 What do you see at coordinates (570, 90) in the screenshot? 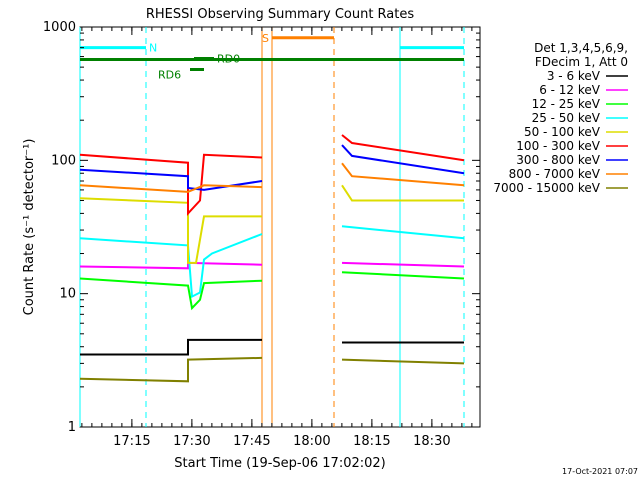
I see `legend-entry: 6 - 12 keV` at bounding box center [570, 90].